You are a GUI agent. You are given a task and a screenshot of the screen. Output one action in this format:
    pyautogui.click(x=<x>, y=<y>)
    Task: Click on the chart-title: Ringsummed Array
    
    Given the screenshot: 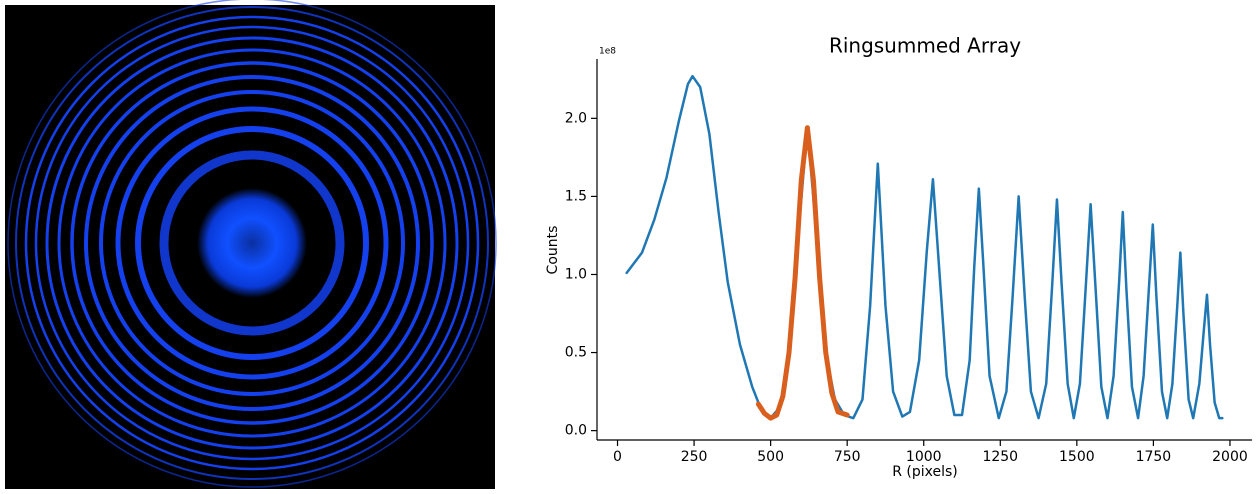 What is the action you would take?
    pyautogui.click(x=925, y=46)
    